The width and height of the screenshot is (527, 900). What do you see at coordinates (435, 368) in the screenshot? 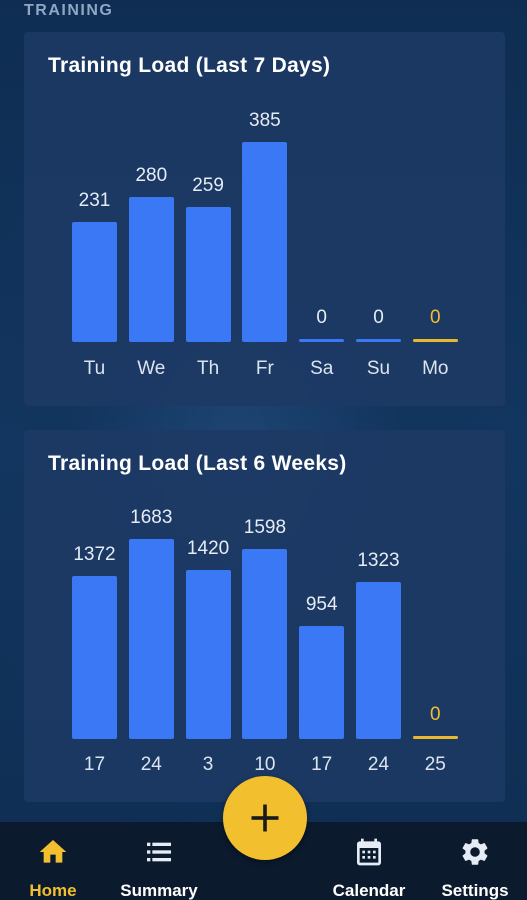
I see `category-label: Mo` at bounding box center [435, 368].